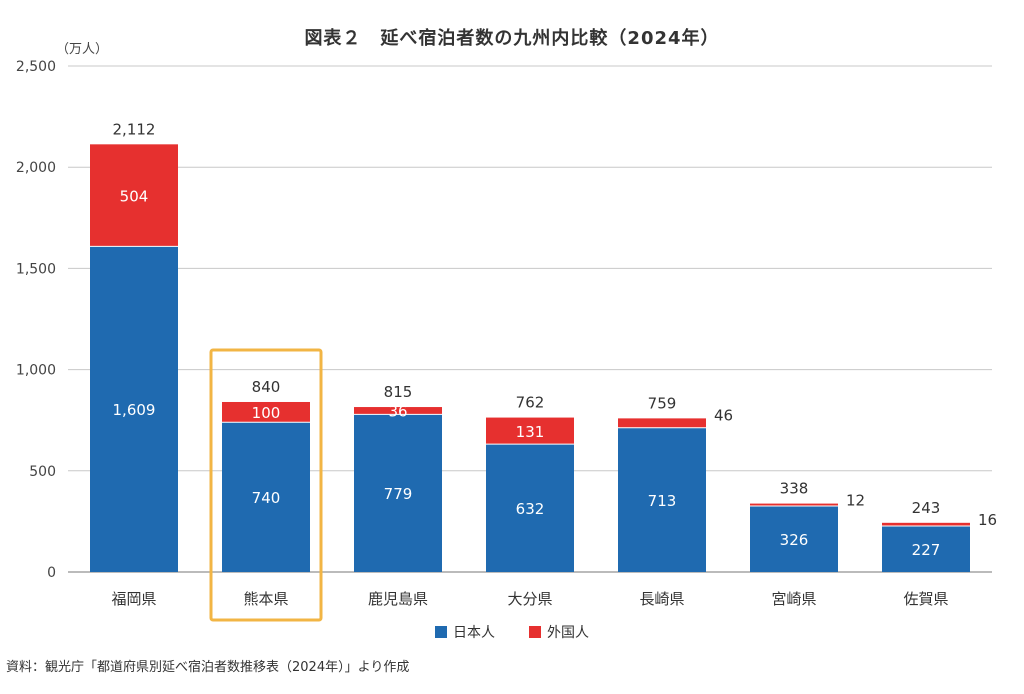 The image size is (1024, 694). I want to click on y-tick-label: 500, so click(42, 472).